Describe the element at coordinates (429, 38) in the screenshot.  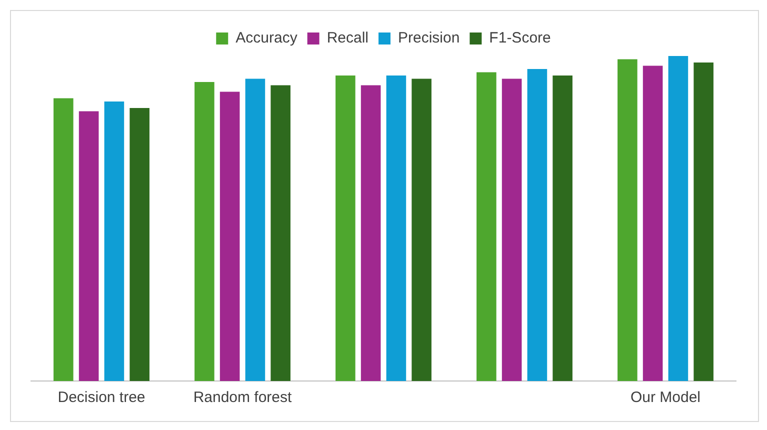
I see `legend-label: Precision` at that location.